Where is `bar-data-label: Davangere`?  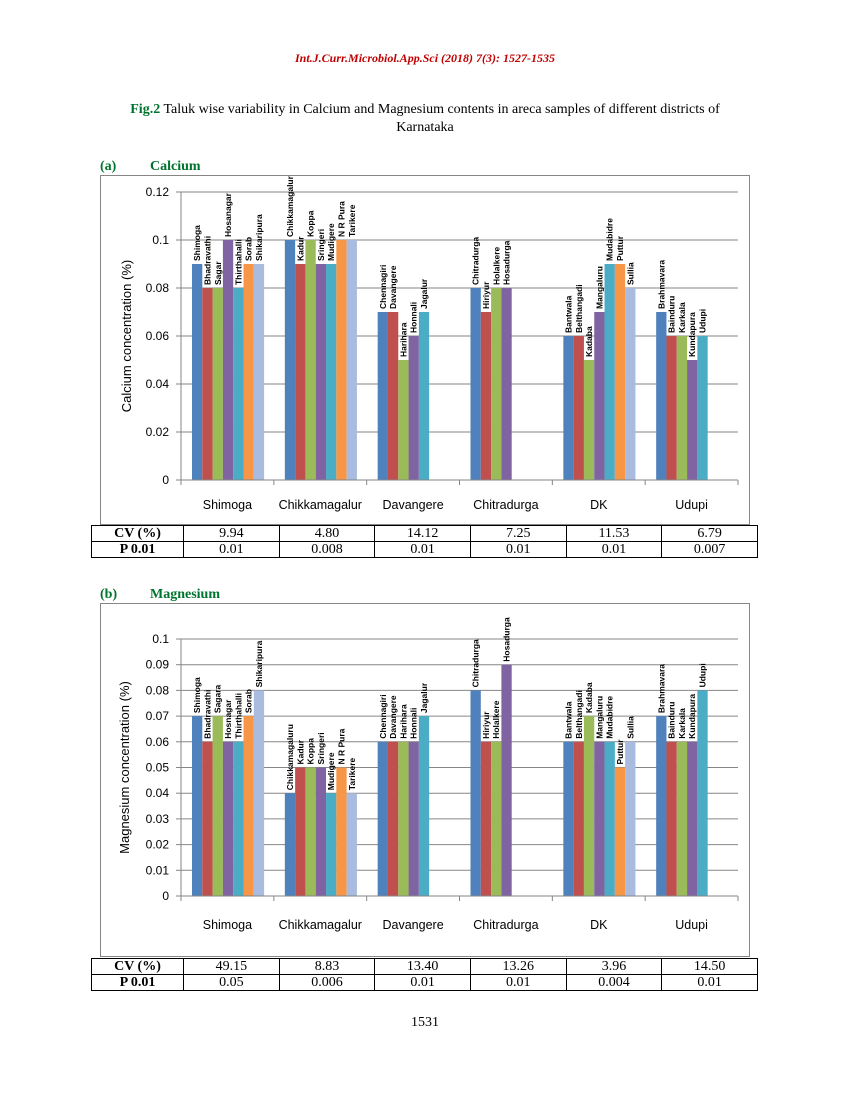
bar-data-label: Davangere is located at coordinates (393, 717).